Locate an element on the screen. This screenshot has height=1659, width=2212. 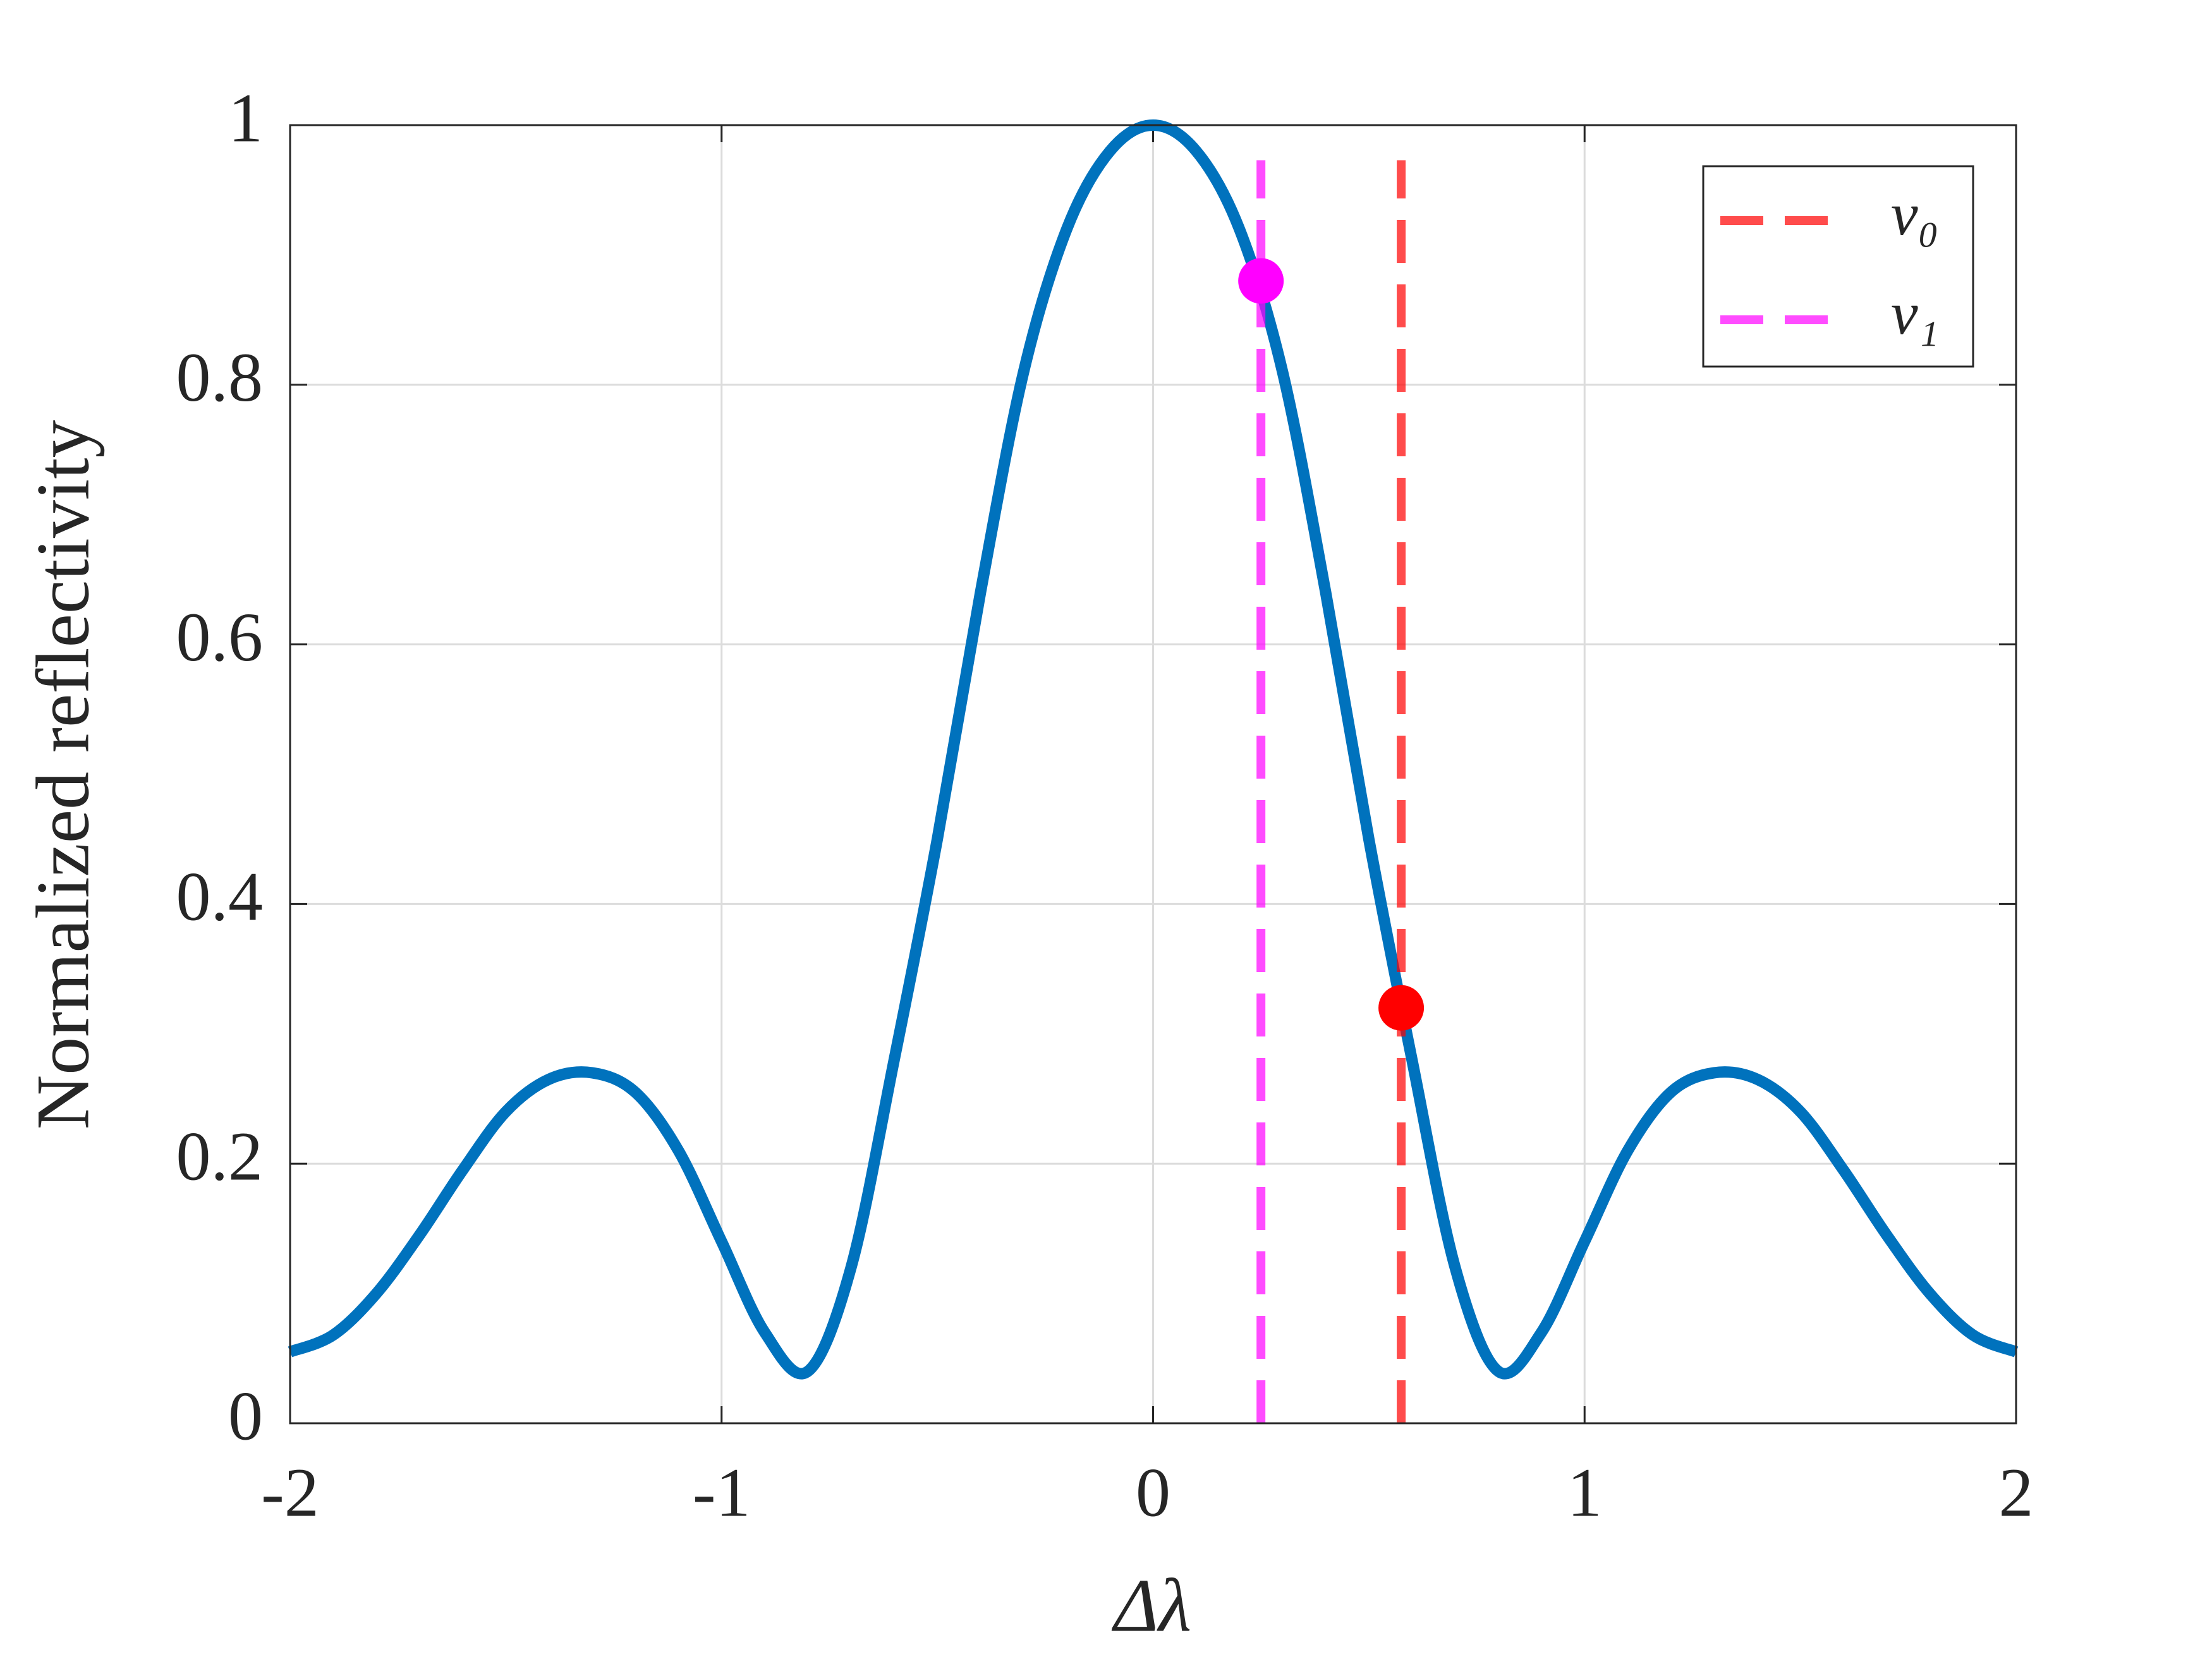
legend-label: ν₀ is located at coordinates (1915, 214).